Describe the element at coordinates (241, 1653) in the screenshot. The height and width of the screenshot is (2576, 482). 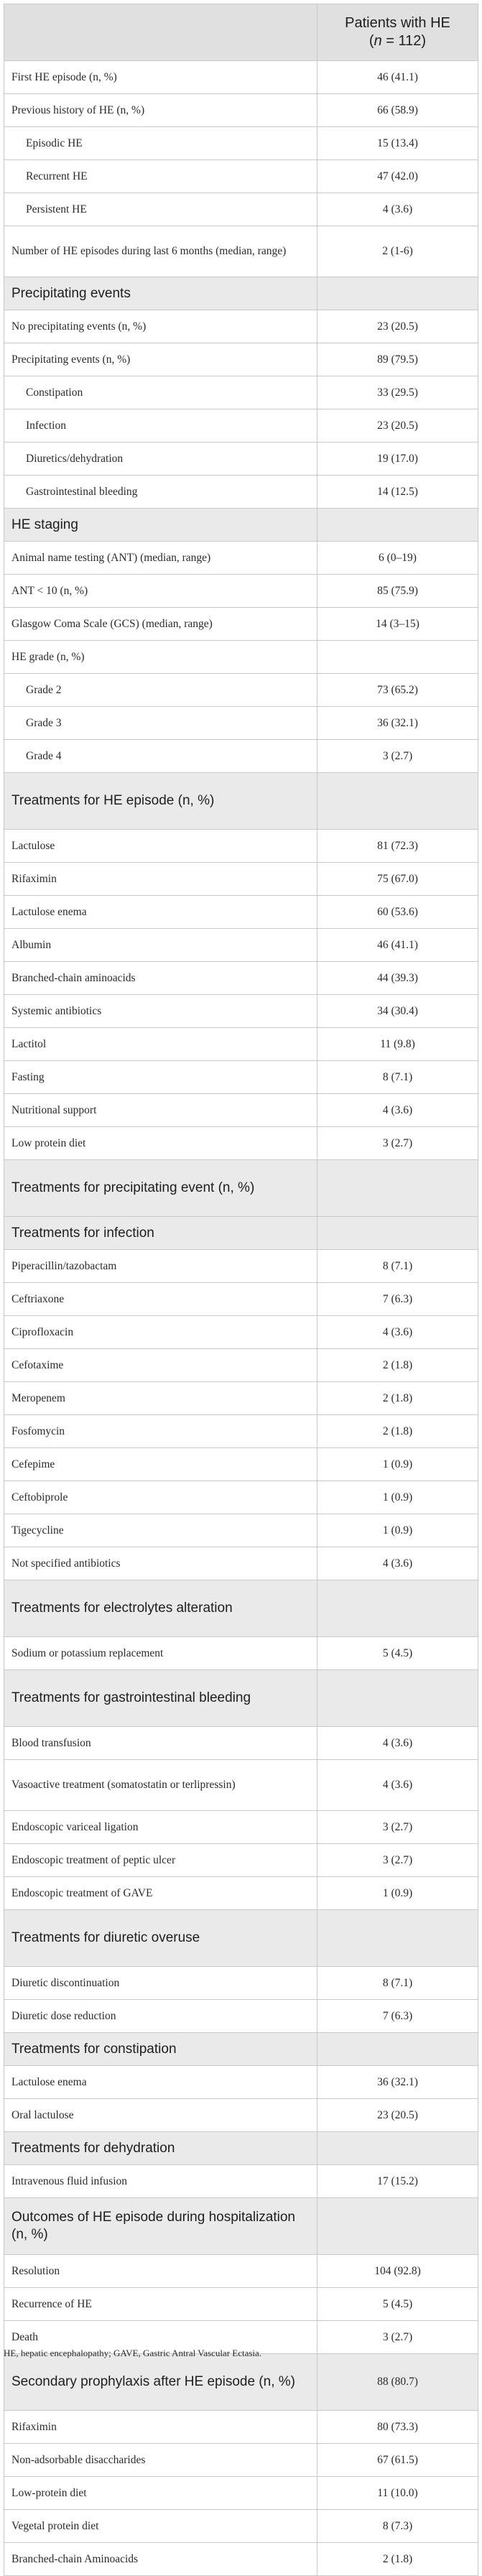
I see `table-row: Sodium or potassium replacement 5 (4.5)` at that location.